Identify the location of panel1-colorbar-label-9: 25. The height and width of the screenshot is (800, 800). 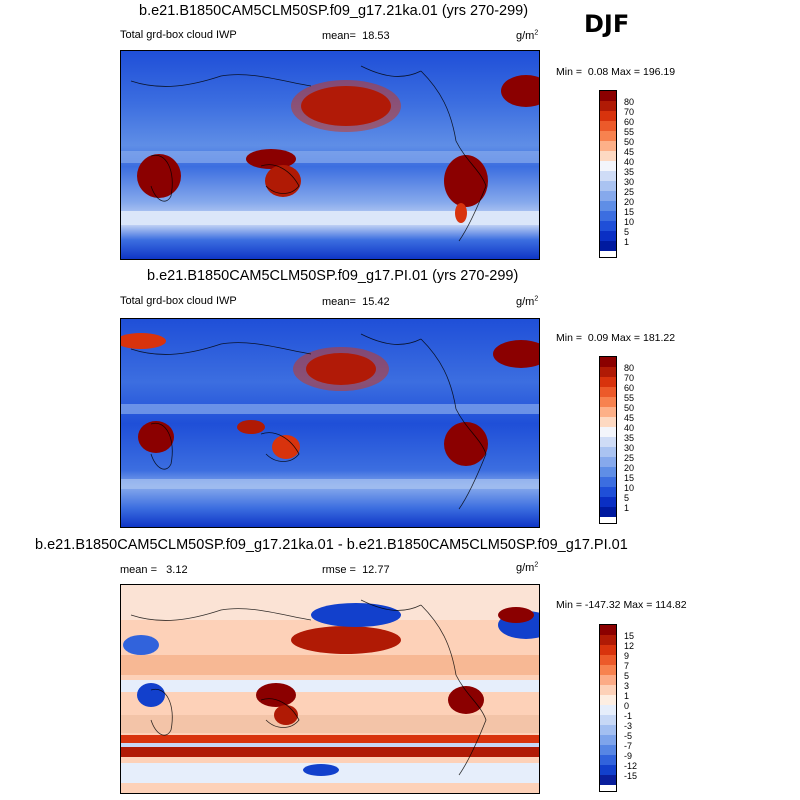
(629, 192).